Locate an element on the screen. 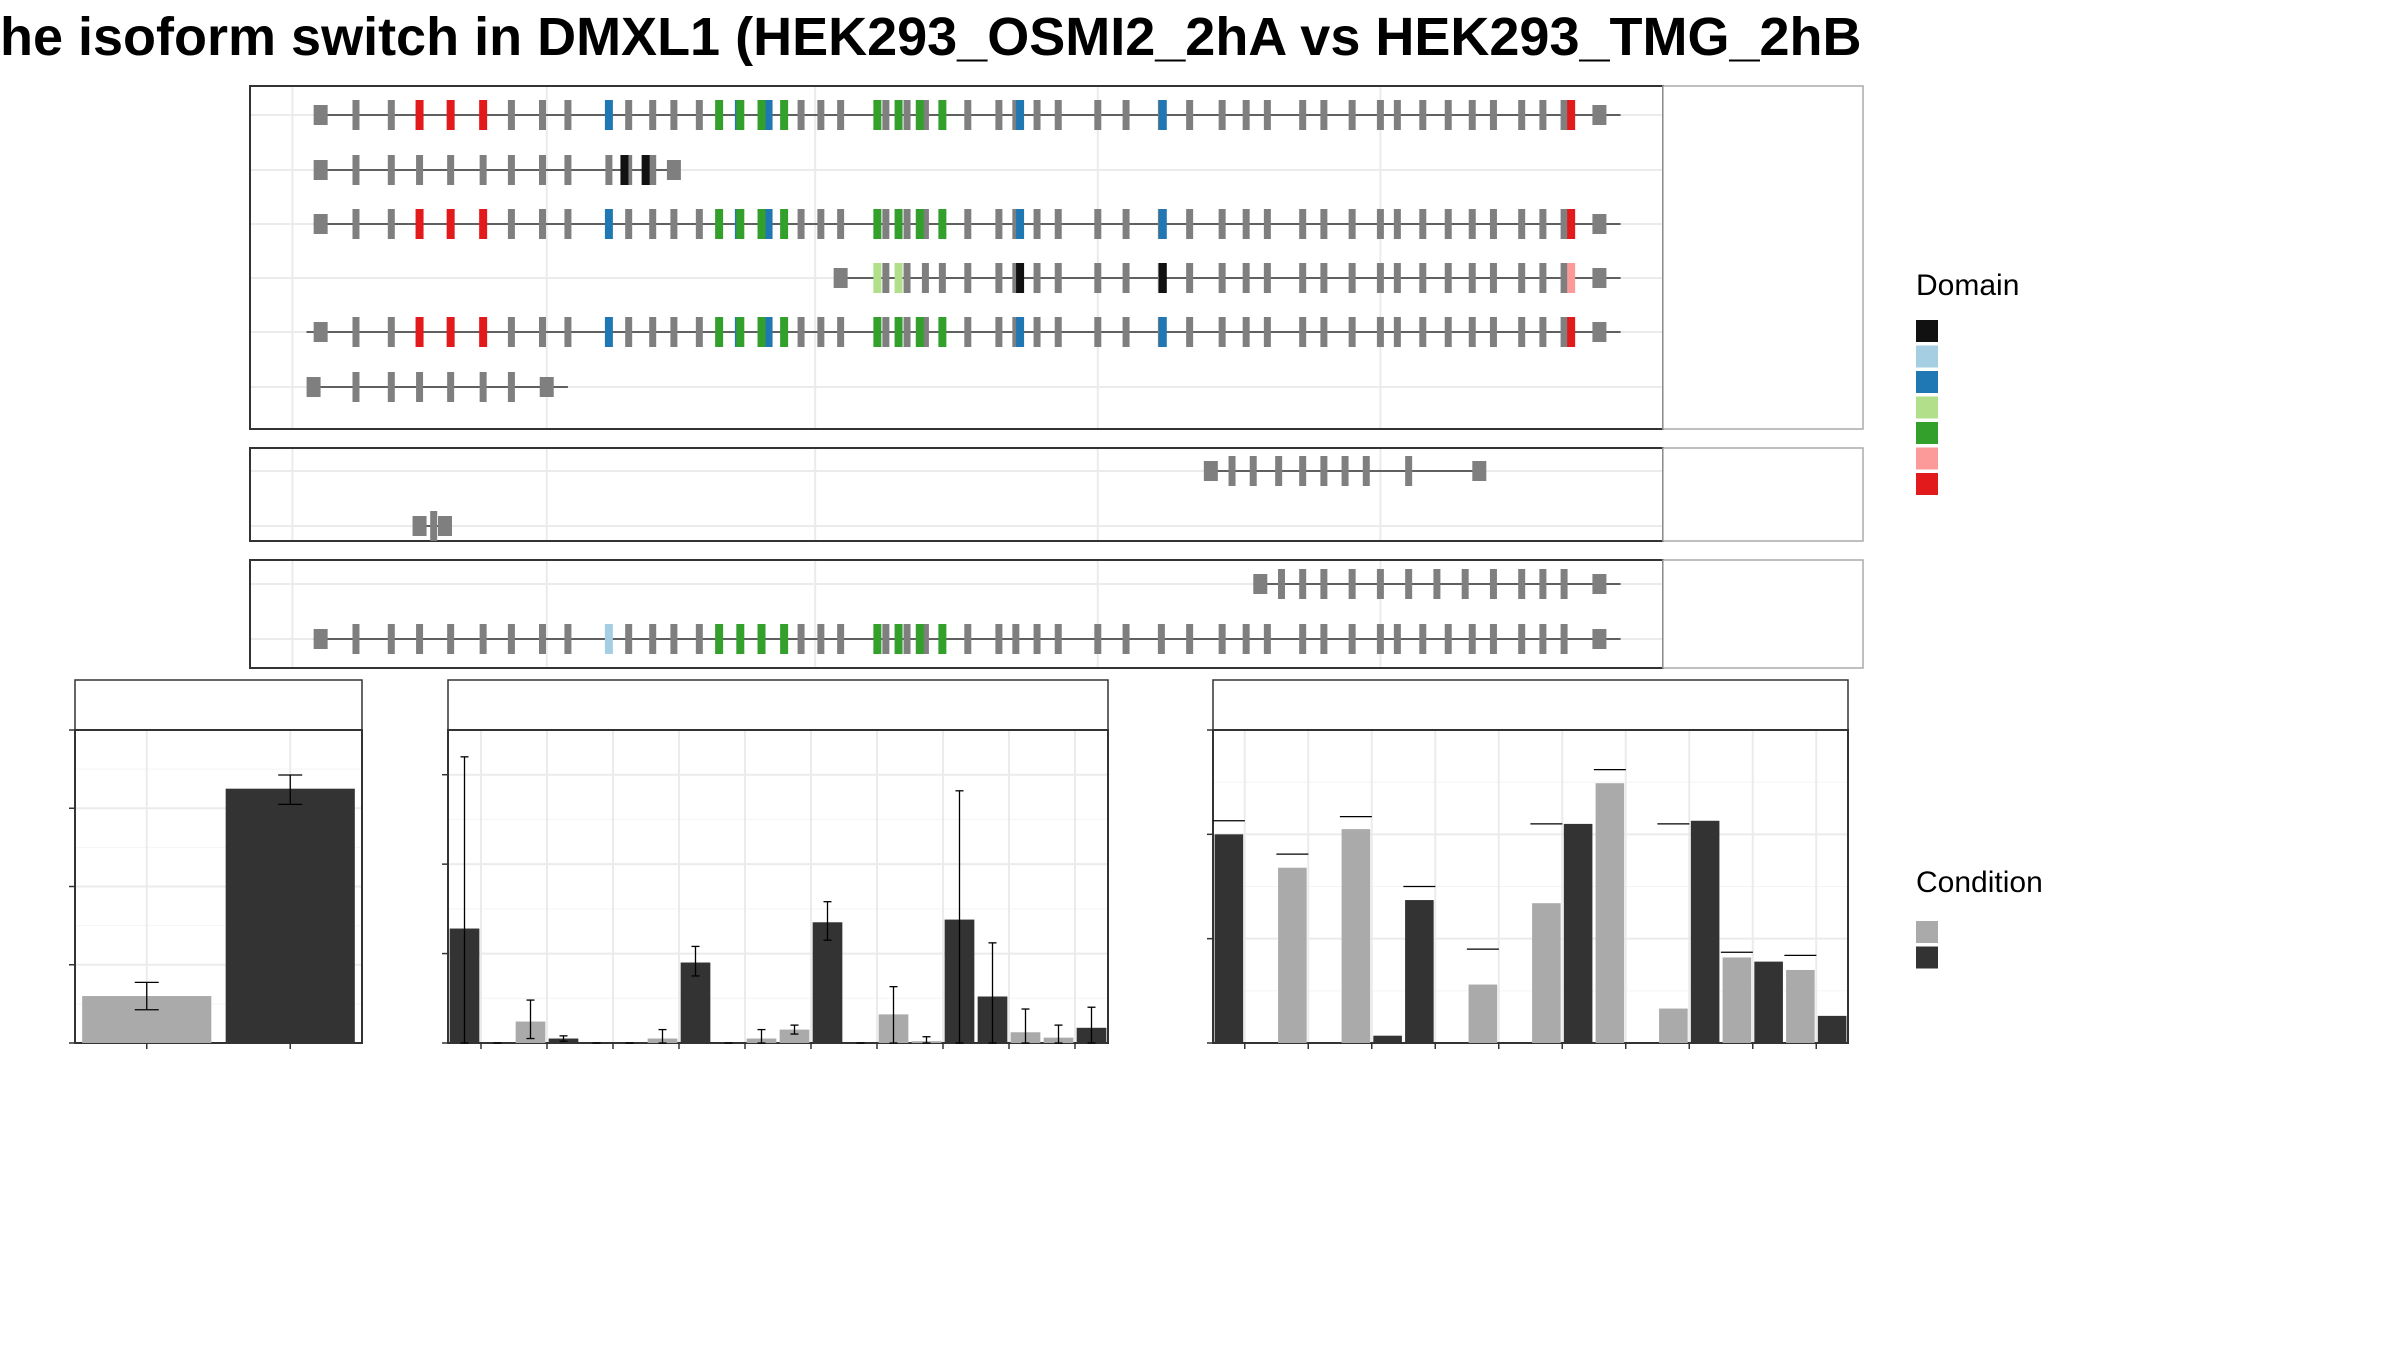  isoform-usage-chart is located at coordinates (1528, 864).